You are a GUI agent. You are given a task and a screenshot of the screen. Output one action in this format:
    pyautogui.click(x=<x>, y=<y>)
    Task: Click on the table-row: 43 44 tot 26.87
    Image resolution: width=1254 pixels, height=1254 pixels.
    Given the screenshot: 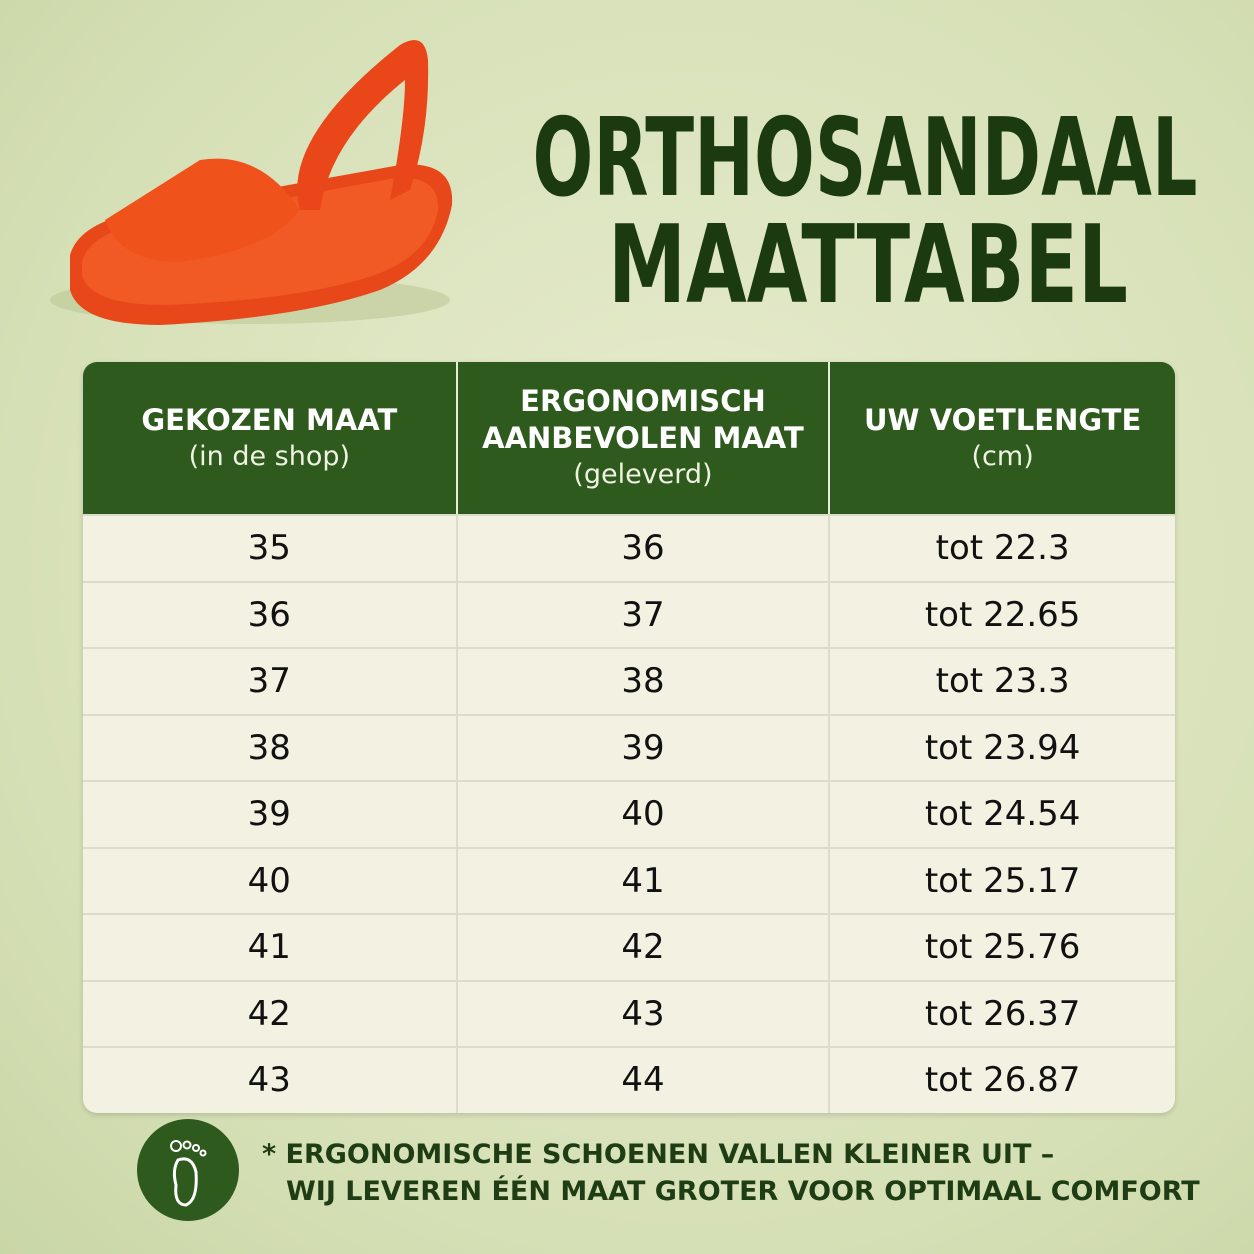 What is the action you would take?
    pyautogui.click(x=629, y=1079)
    